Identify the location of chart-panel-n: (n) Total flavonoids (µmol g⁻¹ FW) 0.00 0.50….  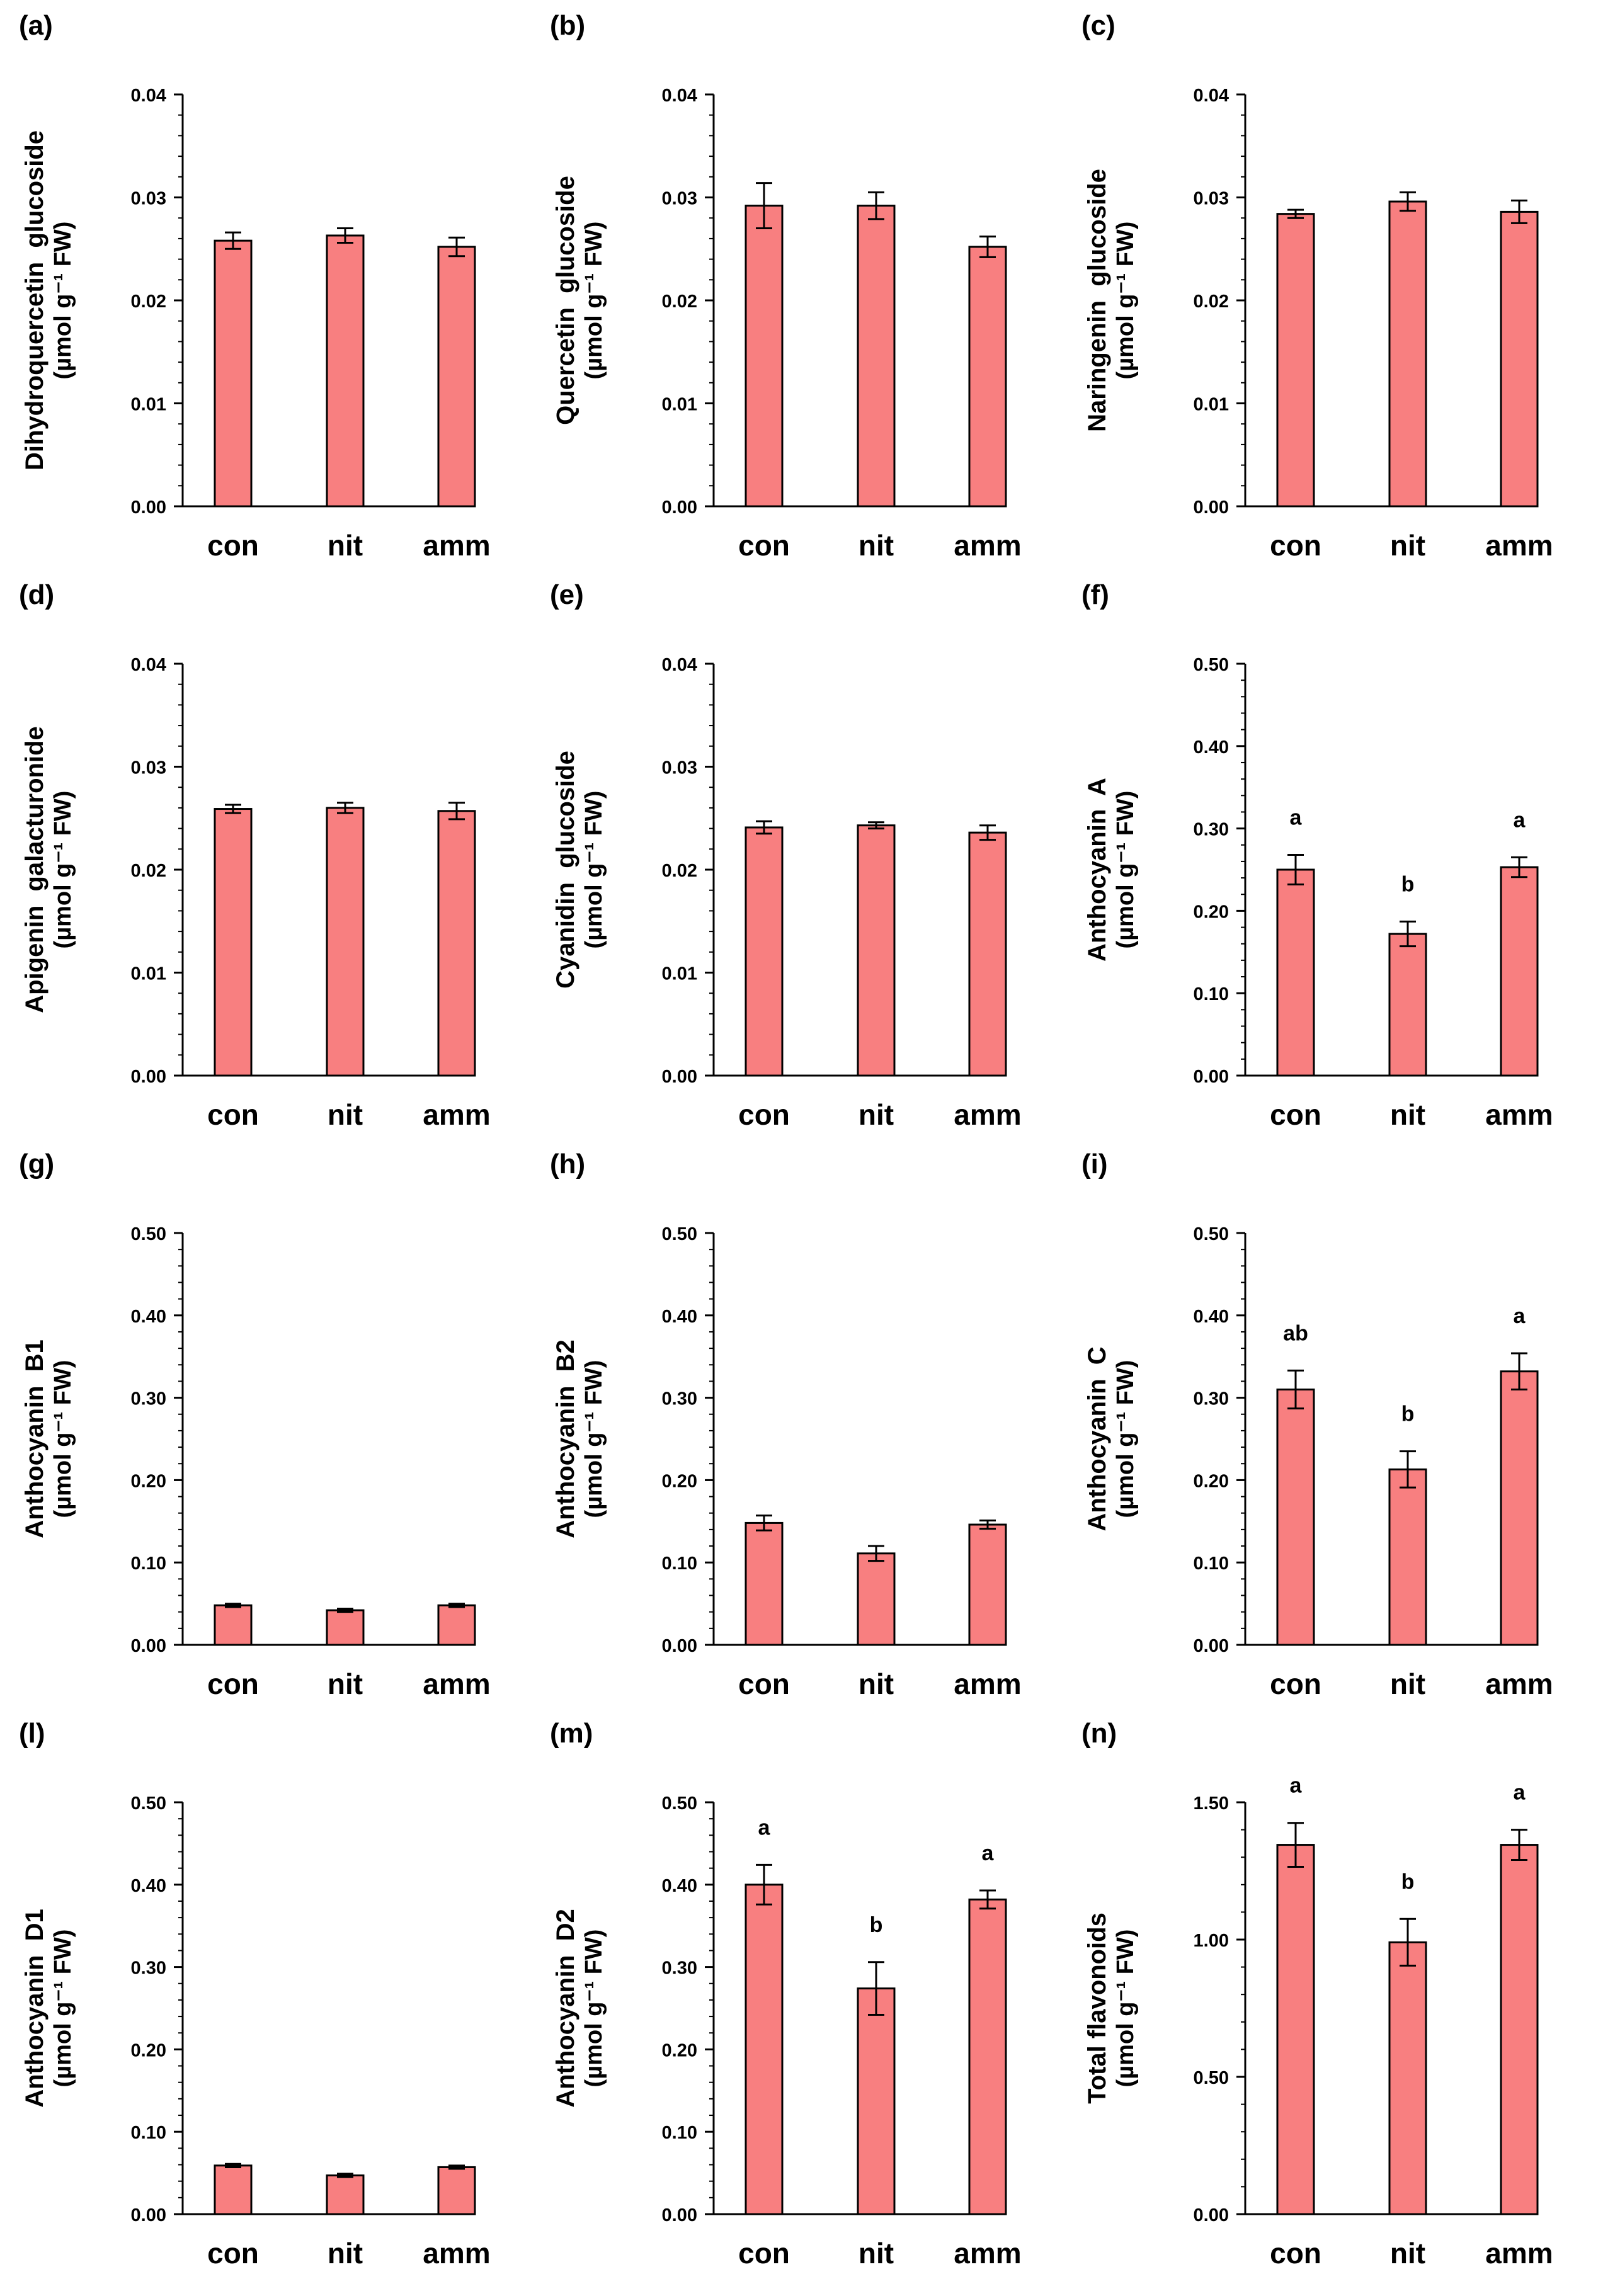
(1317, 1994).